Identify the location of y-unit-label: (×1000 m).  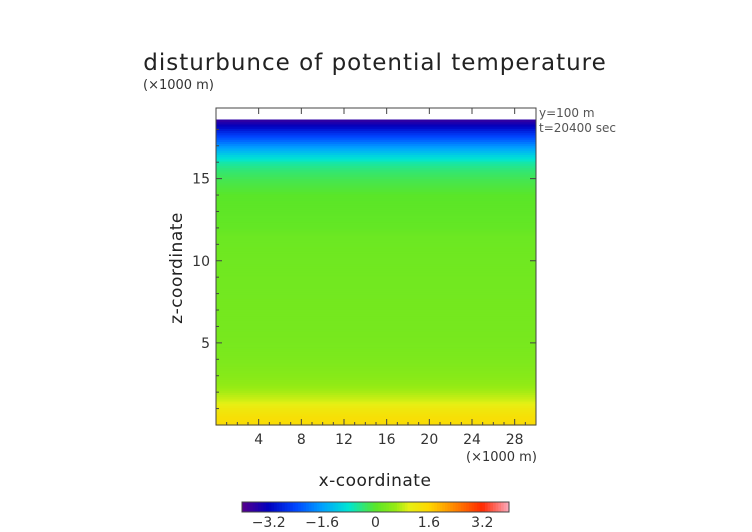
(178, 85).